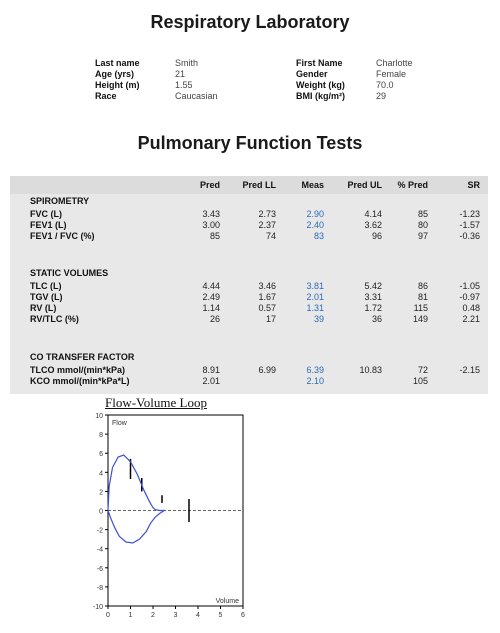  I want to click on x-tick-label: 5, so click(221, 615).